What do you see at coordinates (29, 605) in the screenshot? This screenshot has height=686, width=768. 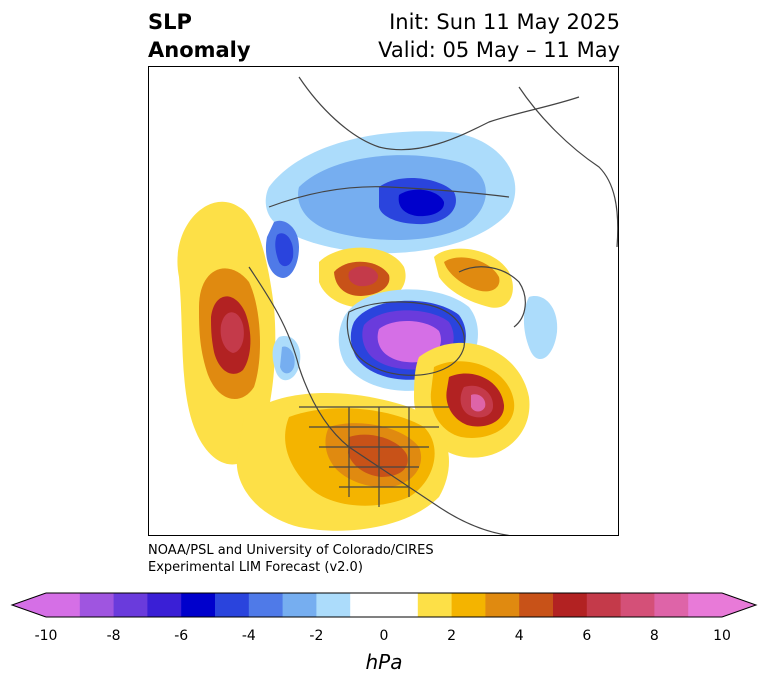 I see `colorbar-extend-low` at bounding box center [29, 605].